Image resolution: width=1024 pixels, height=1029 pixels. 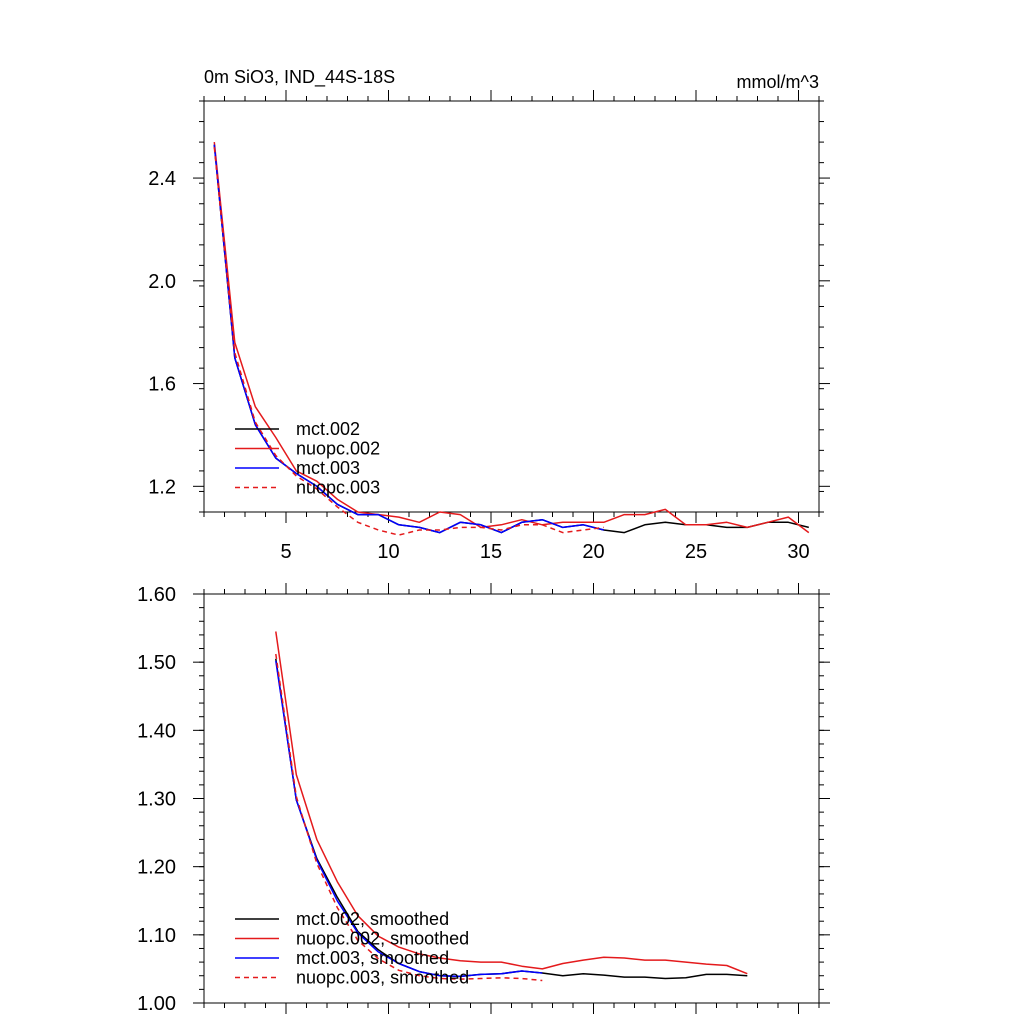 I want to click on y-tick-label: 1.20, so click(x=156, y=868).